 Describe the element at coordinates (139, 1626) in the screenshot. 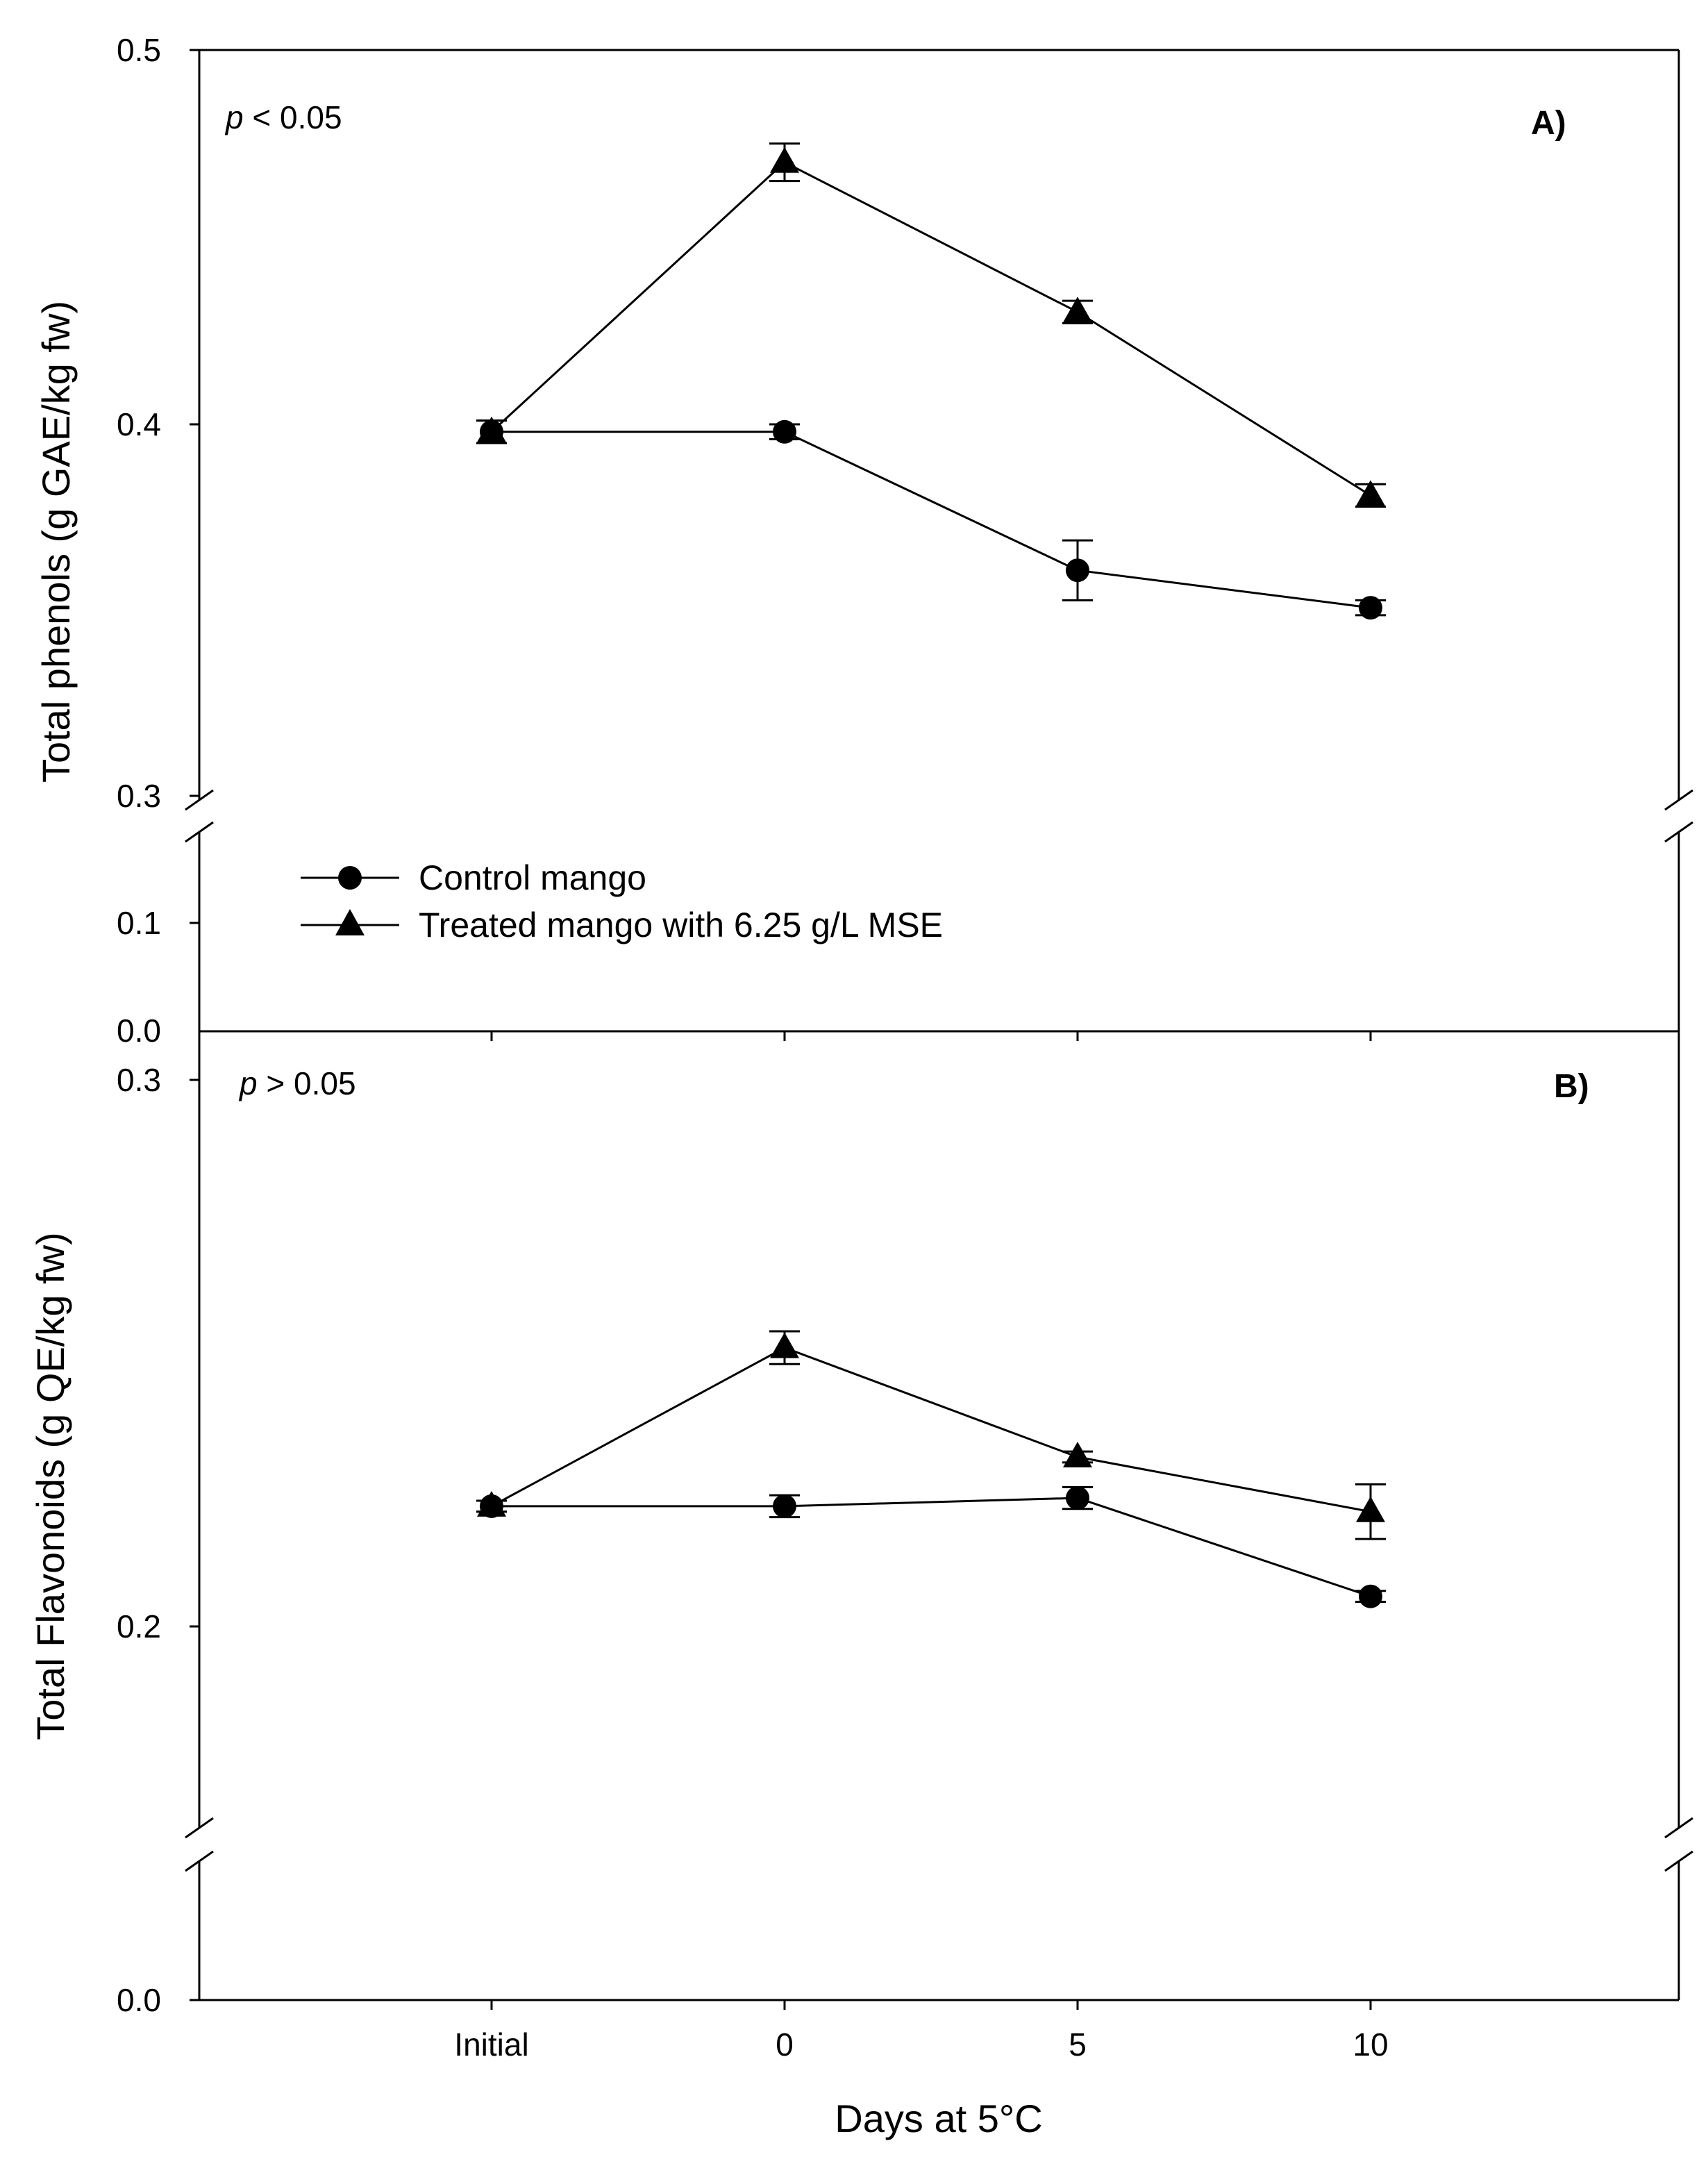

I see `panel-b-ytick-label: 0.2` at that location.